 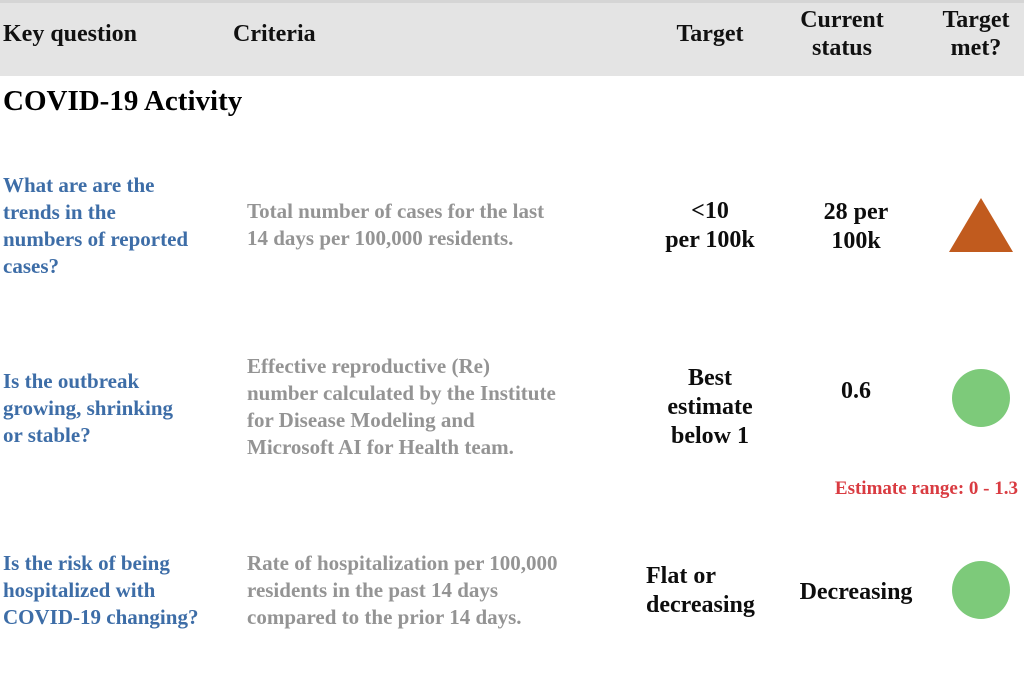 I want to click on column-header-current-status: Current status, so click(x=842, y=34).